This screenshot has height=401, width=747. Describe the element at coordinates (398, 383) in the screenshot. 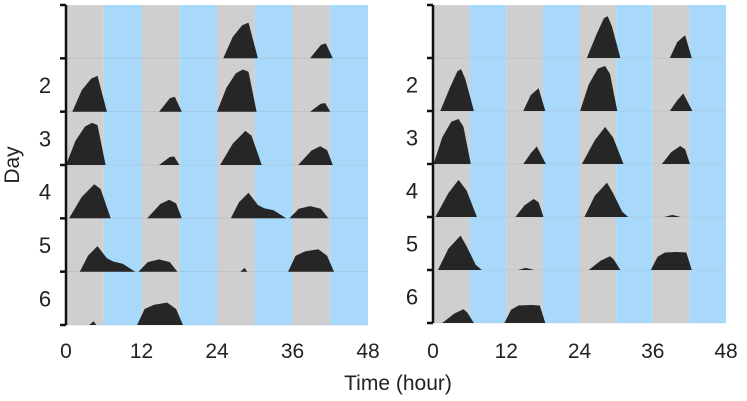

I see `x-axis-label: Time (hour)` at that location.